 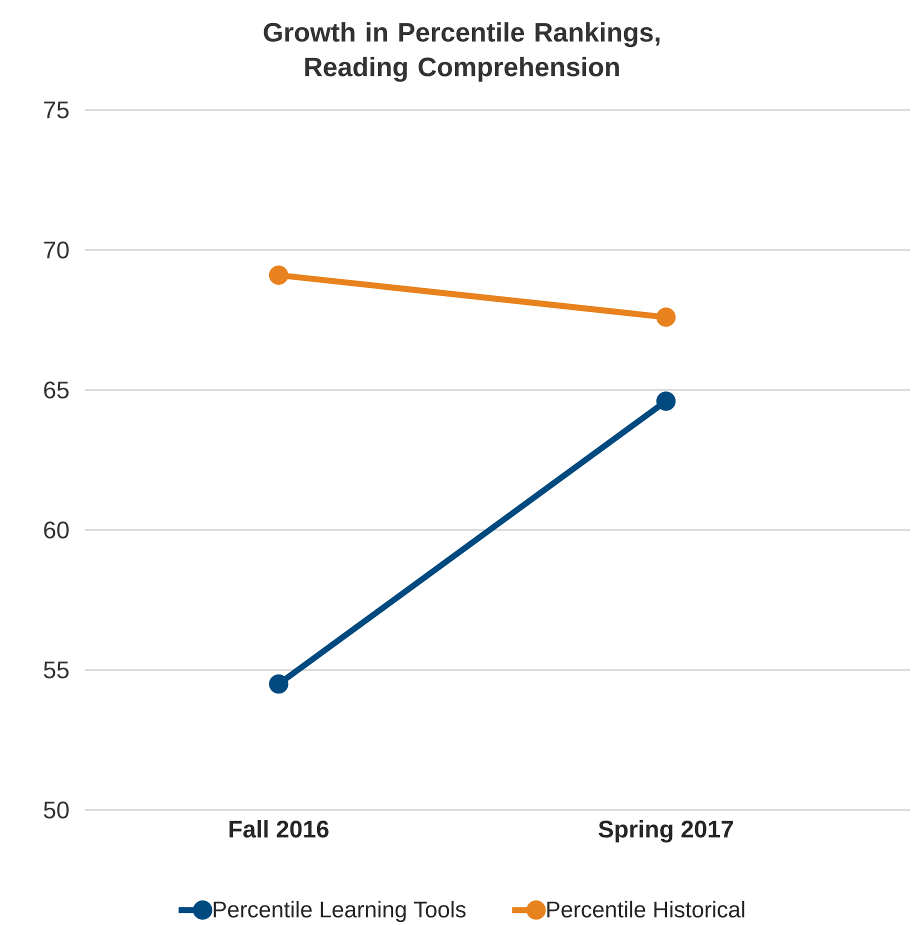 I want to click on x-tick-label: Spring 2017, so click(x=665, y=831).